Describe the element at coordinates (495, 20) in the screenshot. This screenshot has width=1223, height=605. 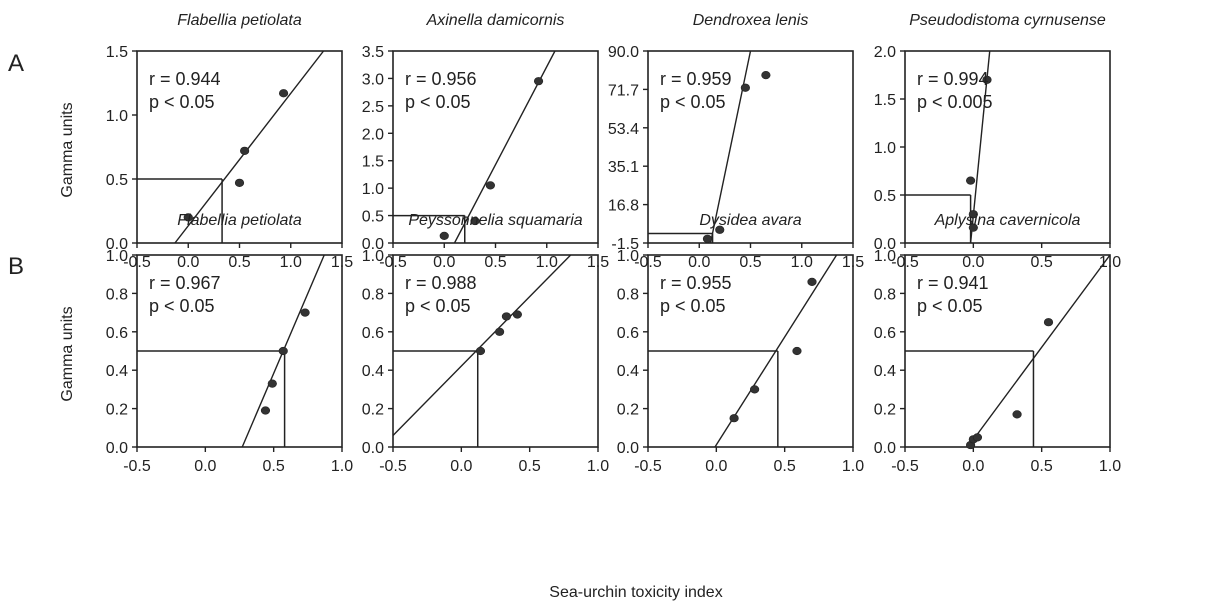
I see `panel-title: Axinella damicornis` at that location.